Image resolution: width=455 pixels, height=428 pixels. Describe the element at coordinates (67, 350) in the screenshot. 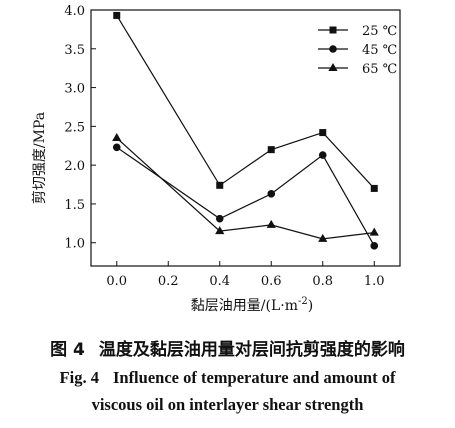

I see `caption-chinese-prefix: 图 4` at that location.